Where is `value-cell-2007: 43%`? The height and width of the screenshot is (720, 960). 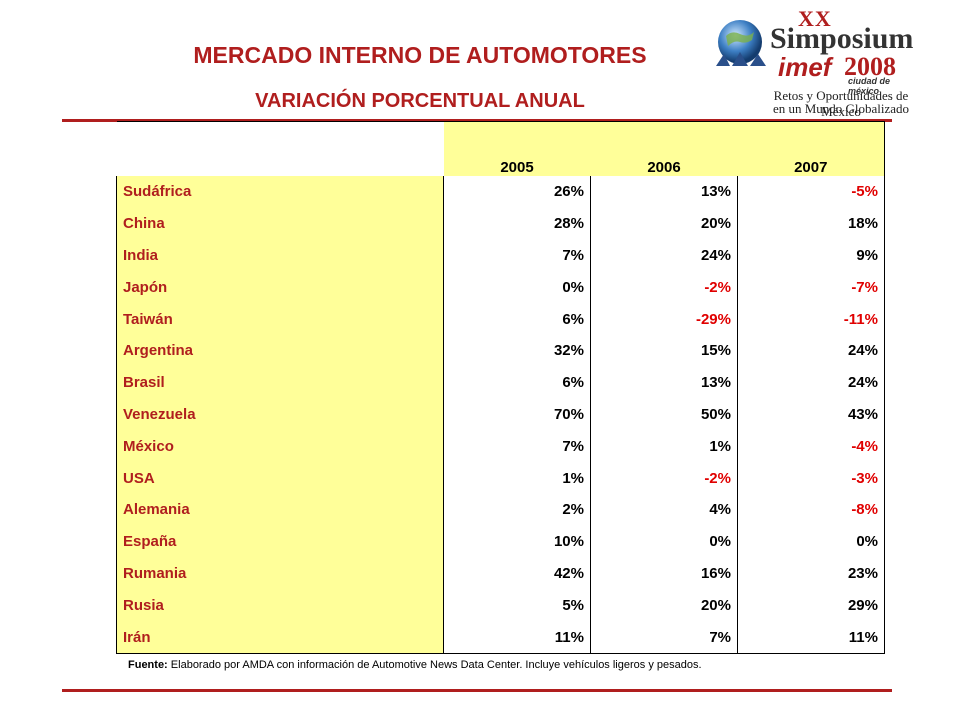 value-cell-2007: 43% is located at coordinates (811, 414).